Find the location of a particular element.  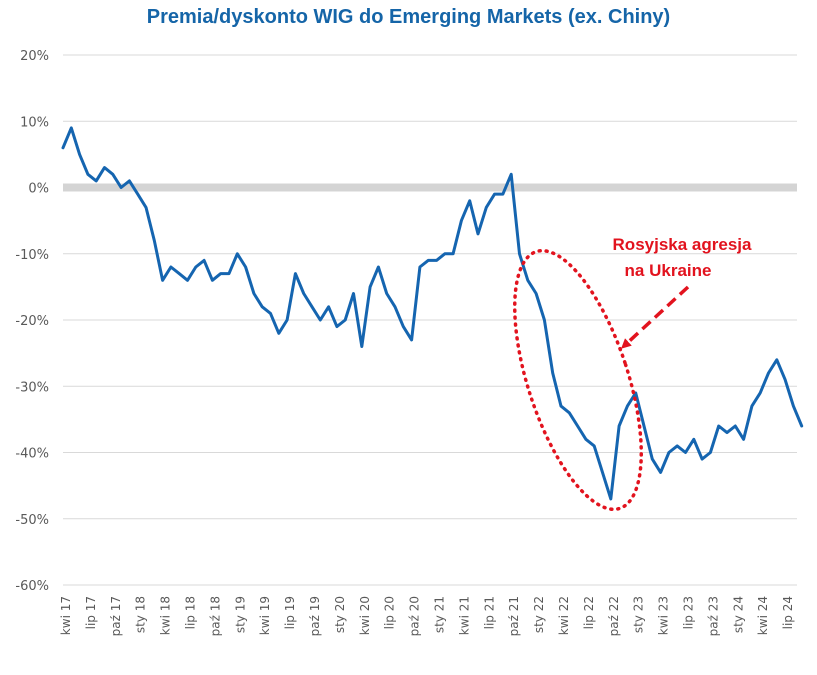

y-tick-label: -30% is located at coordinates (32, 387).